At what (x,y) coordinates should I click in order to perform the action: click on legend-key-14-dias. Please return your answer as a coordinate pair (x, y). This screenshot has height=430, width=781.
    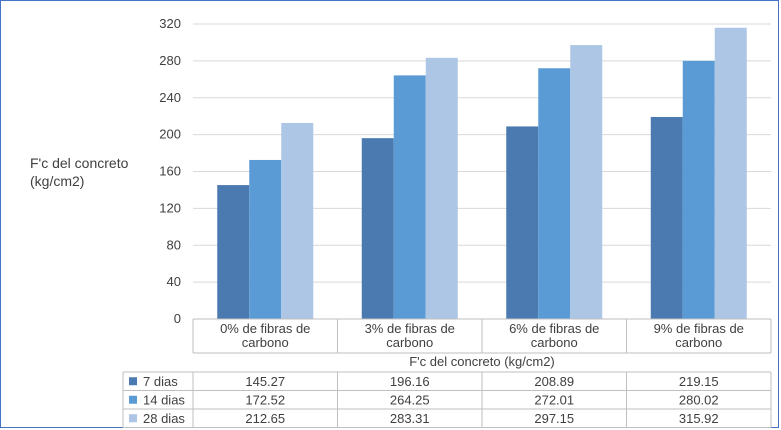
    Looking at the image, I should click on (133, 399).